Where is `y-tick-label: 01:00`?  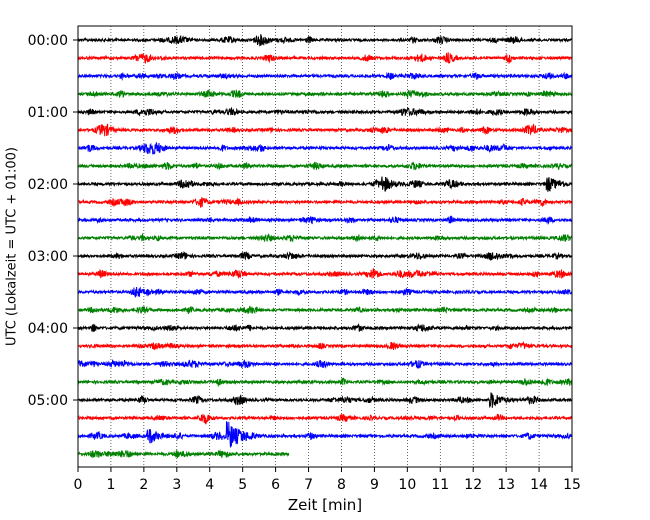
y-tick-label: 01:00 is located at coordinates (48, 113).